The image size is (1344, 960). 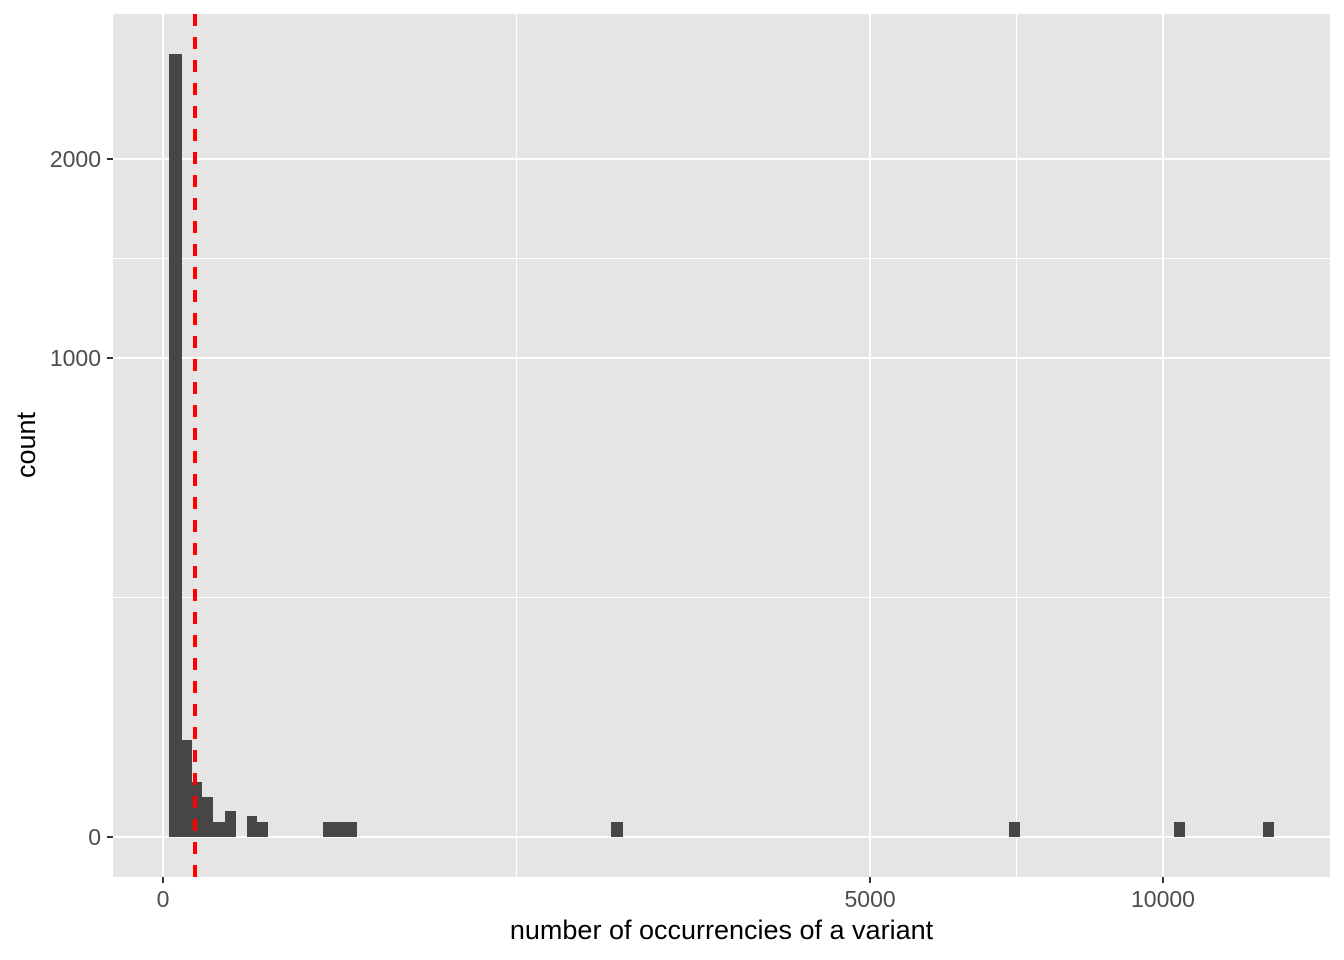 I want to click on y-tick-label: 2000, so click(x=75, y=159).